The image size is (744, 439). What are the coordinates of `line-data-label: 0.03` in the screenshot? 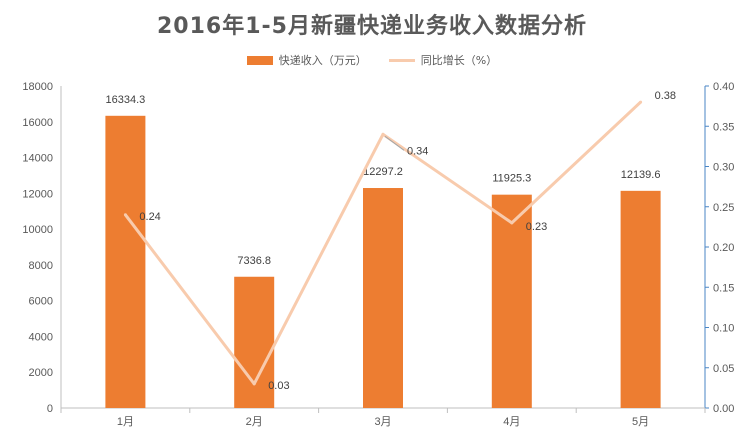 It's located at (278, 386).